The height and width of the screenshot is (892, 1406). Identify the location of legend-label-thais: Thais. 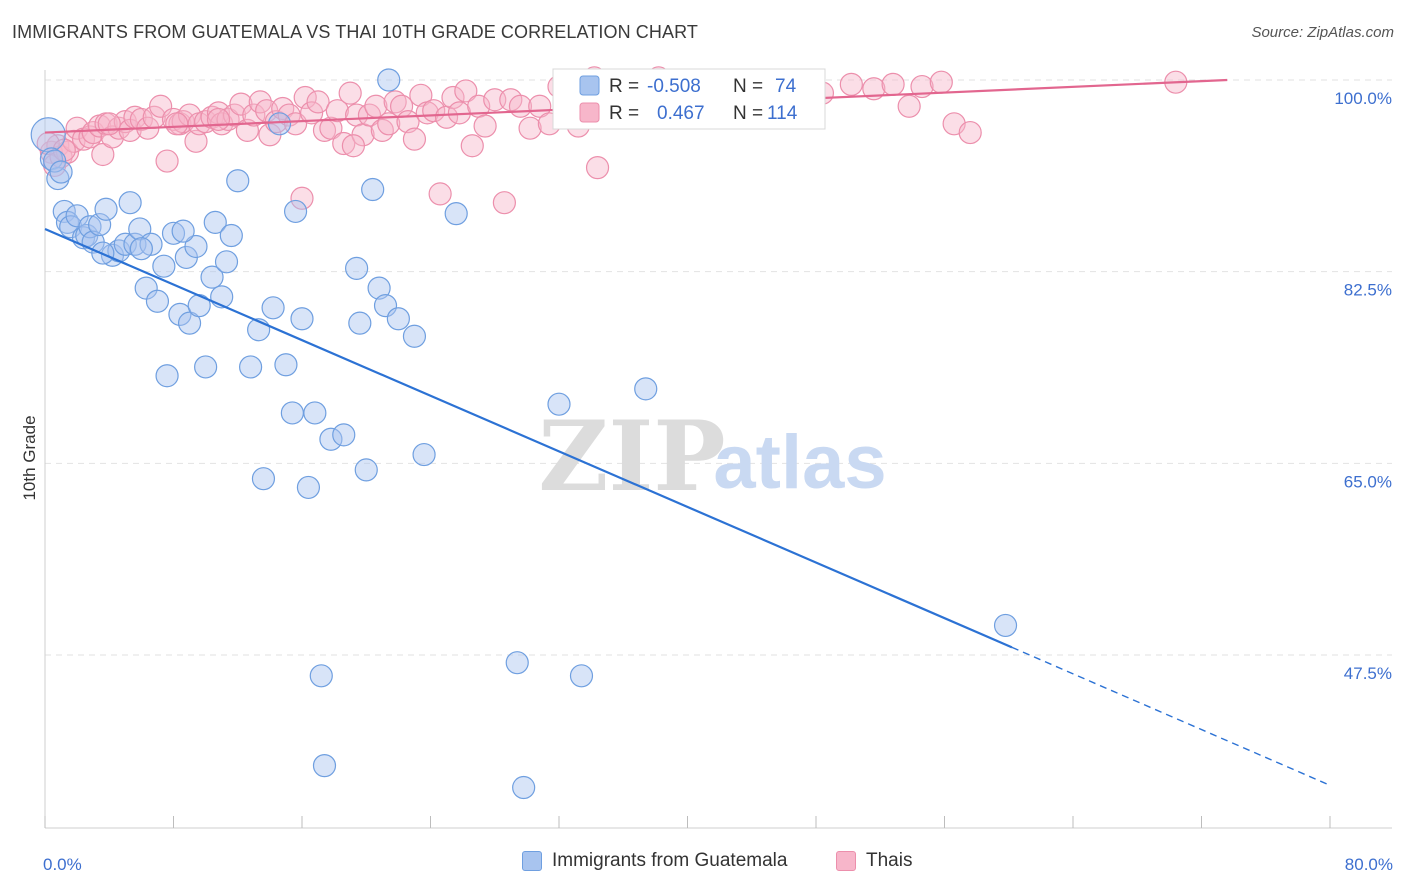
(889, 860).